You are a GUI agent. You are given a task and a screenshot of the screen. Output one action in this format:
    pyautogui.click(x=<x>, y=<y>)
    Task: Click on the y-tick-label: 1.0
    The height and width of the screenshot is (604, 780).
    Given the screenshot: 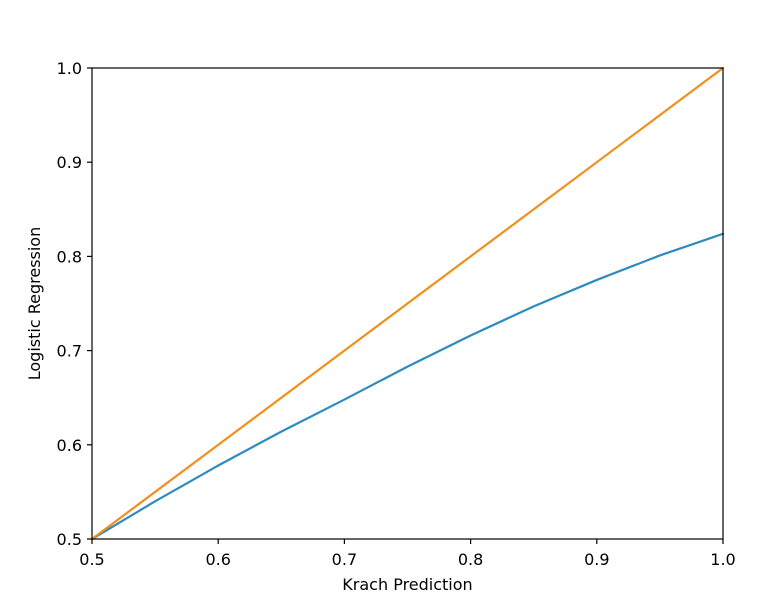 What is the action you would take?
    pyautogui.click(x=69, y=68)
    